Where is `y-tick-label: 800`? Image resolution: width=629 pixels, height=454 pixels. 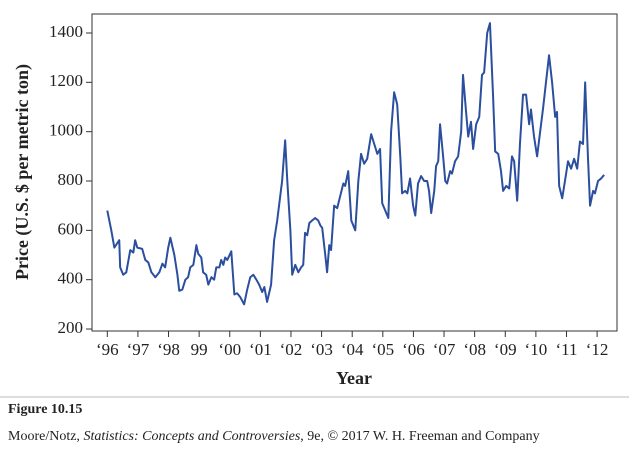 y-tick-label: 800 is located at coordinates (71, 179).